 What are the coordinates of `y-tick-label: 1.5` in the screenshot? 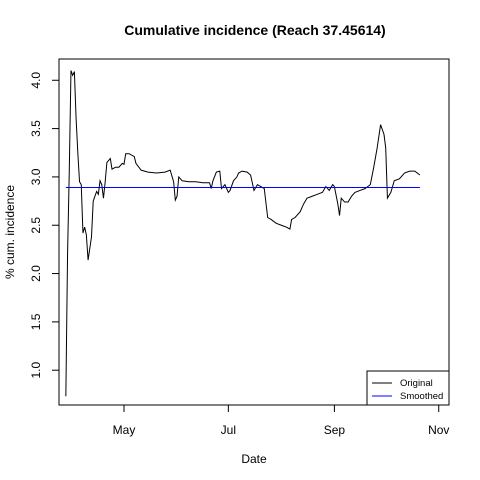 It's located at (36, 321).